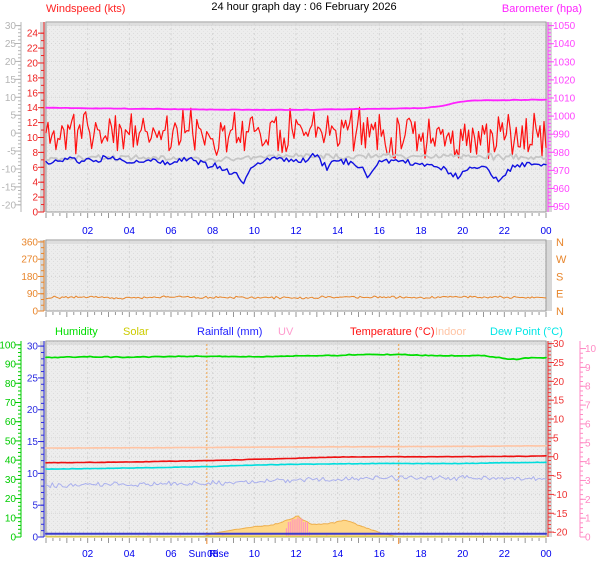 The height and width of the screenshot is (561, 608). I want to click on svg-text: -5, so click(11, 152).